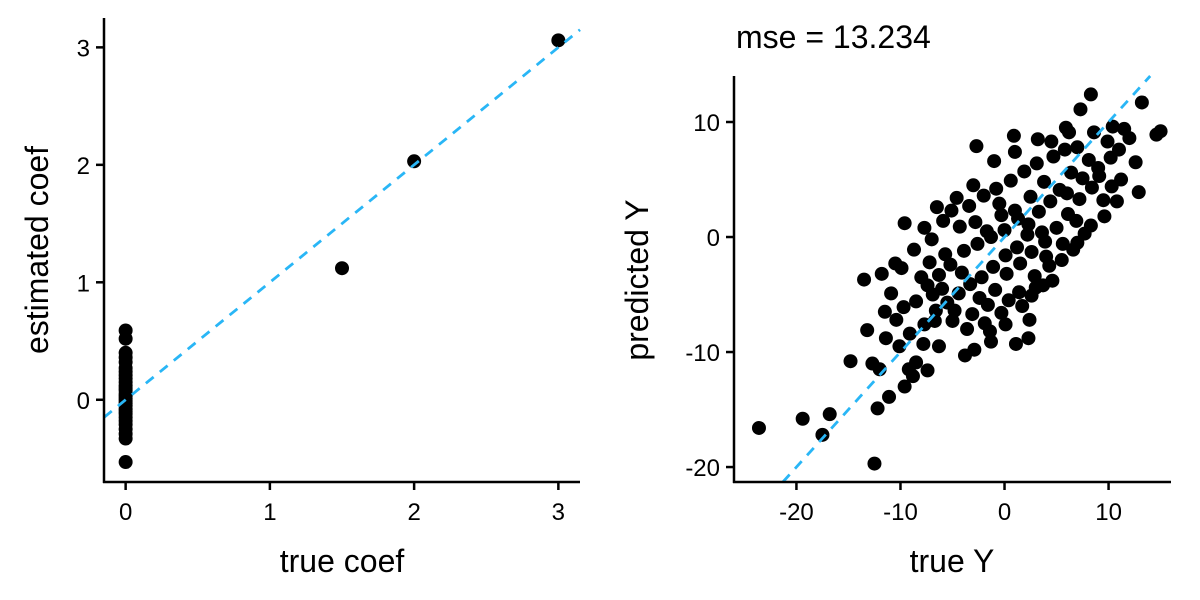 This screenshot has width=1200, height=600. What do you see at coordinates (637, 279) in the screenshot?
I see `prediction-y-axis-title: predicted Y` at bounding box center [637, 279].